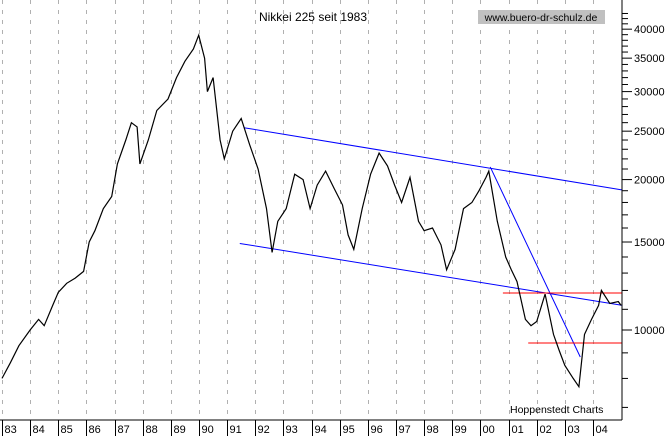 Image resolution: width=669 pixels, height=439 pixels. What do you see at coordinates (649, 59) in the screenshot?
I see `y-tick-label: 35000` at bounding box center [649, 59].